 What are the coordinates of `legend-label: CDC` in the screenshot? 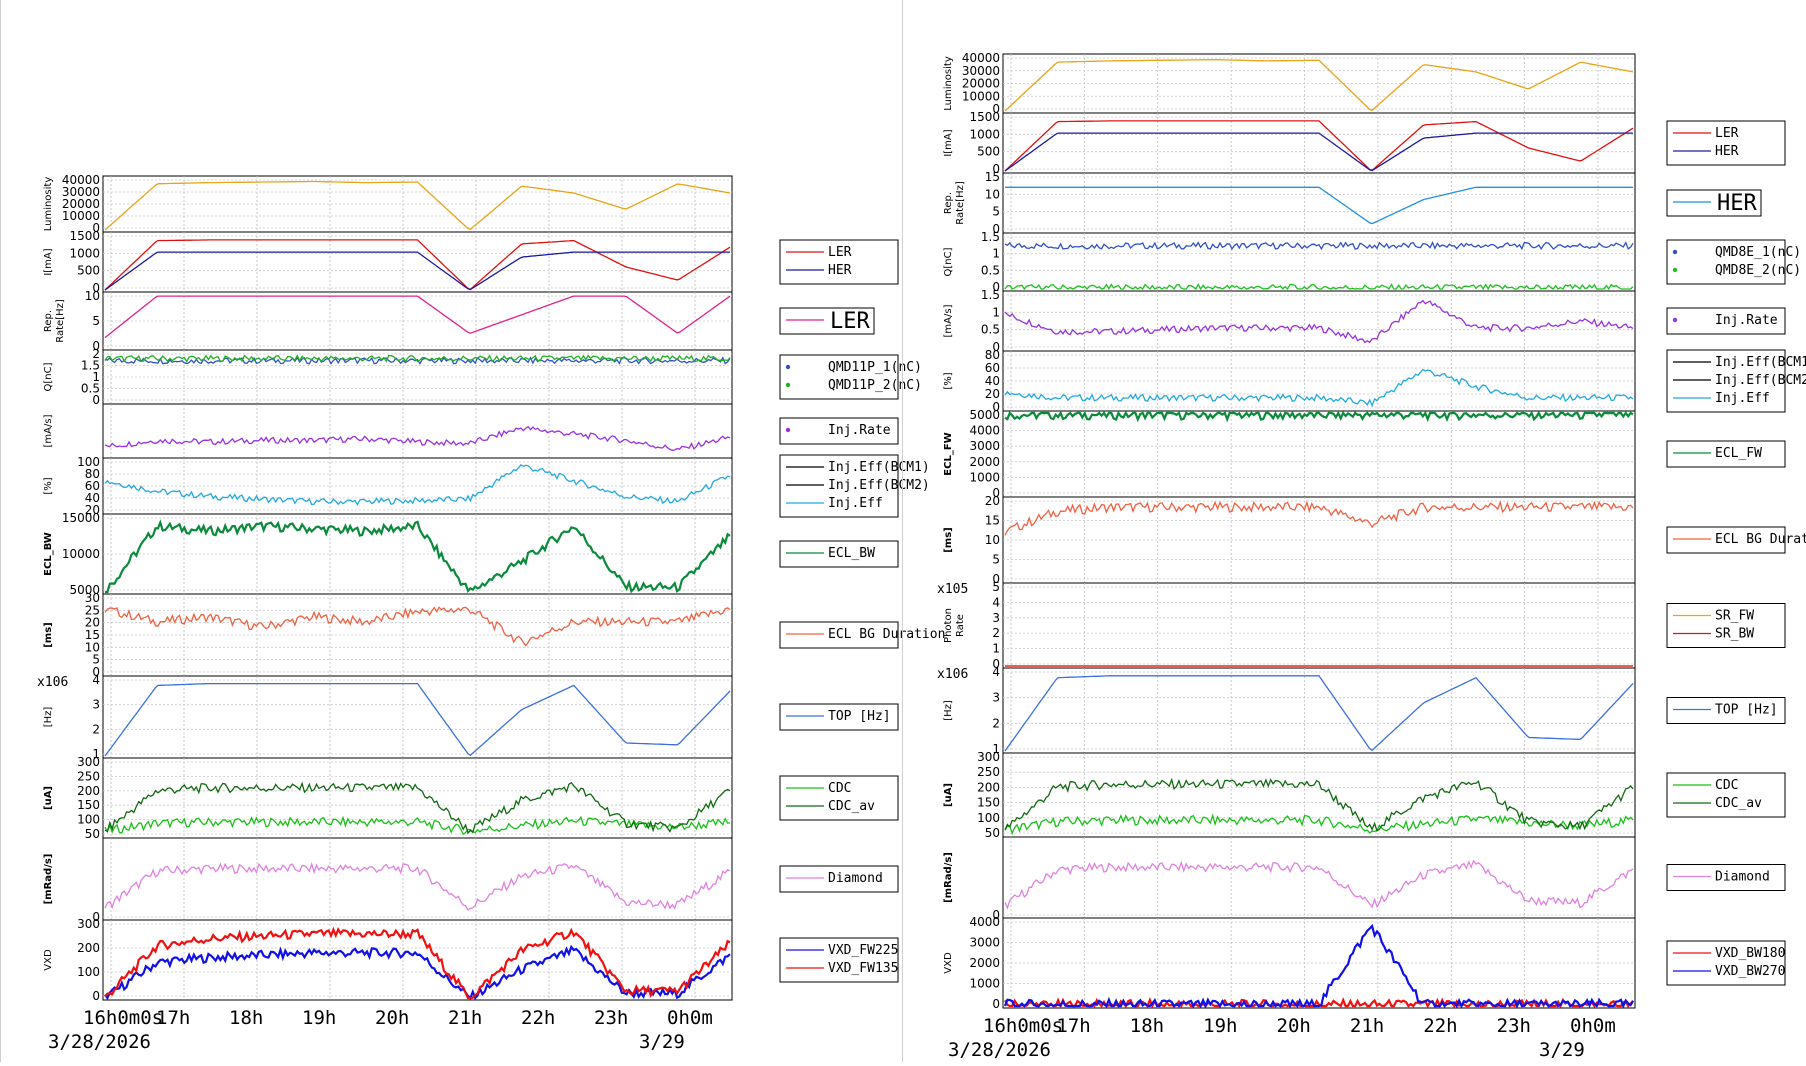 It's located at (1726, 785).